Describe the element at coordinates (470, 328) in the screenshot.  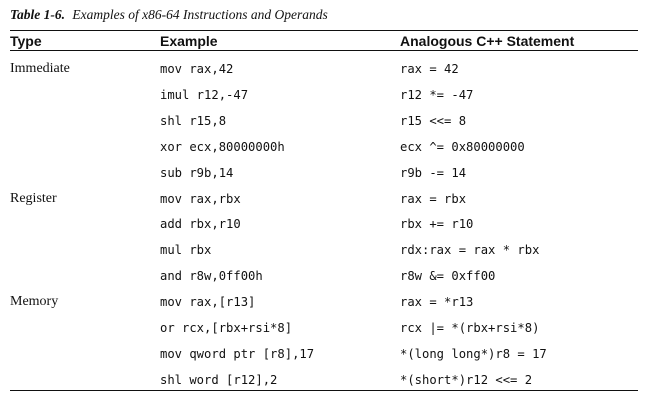
I see `cell-cpp-statement: rcx |= *(rbx+rsi*8)` at that location.